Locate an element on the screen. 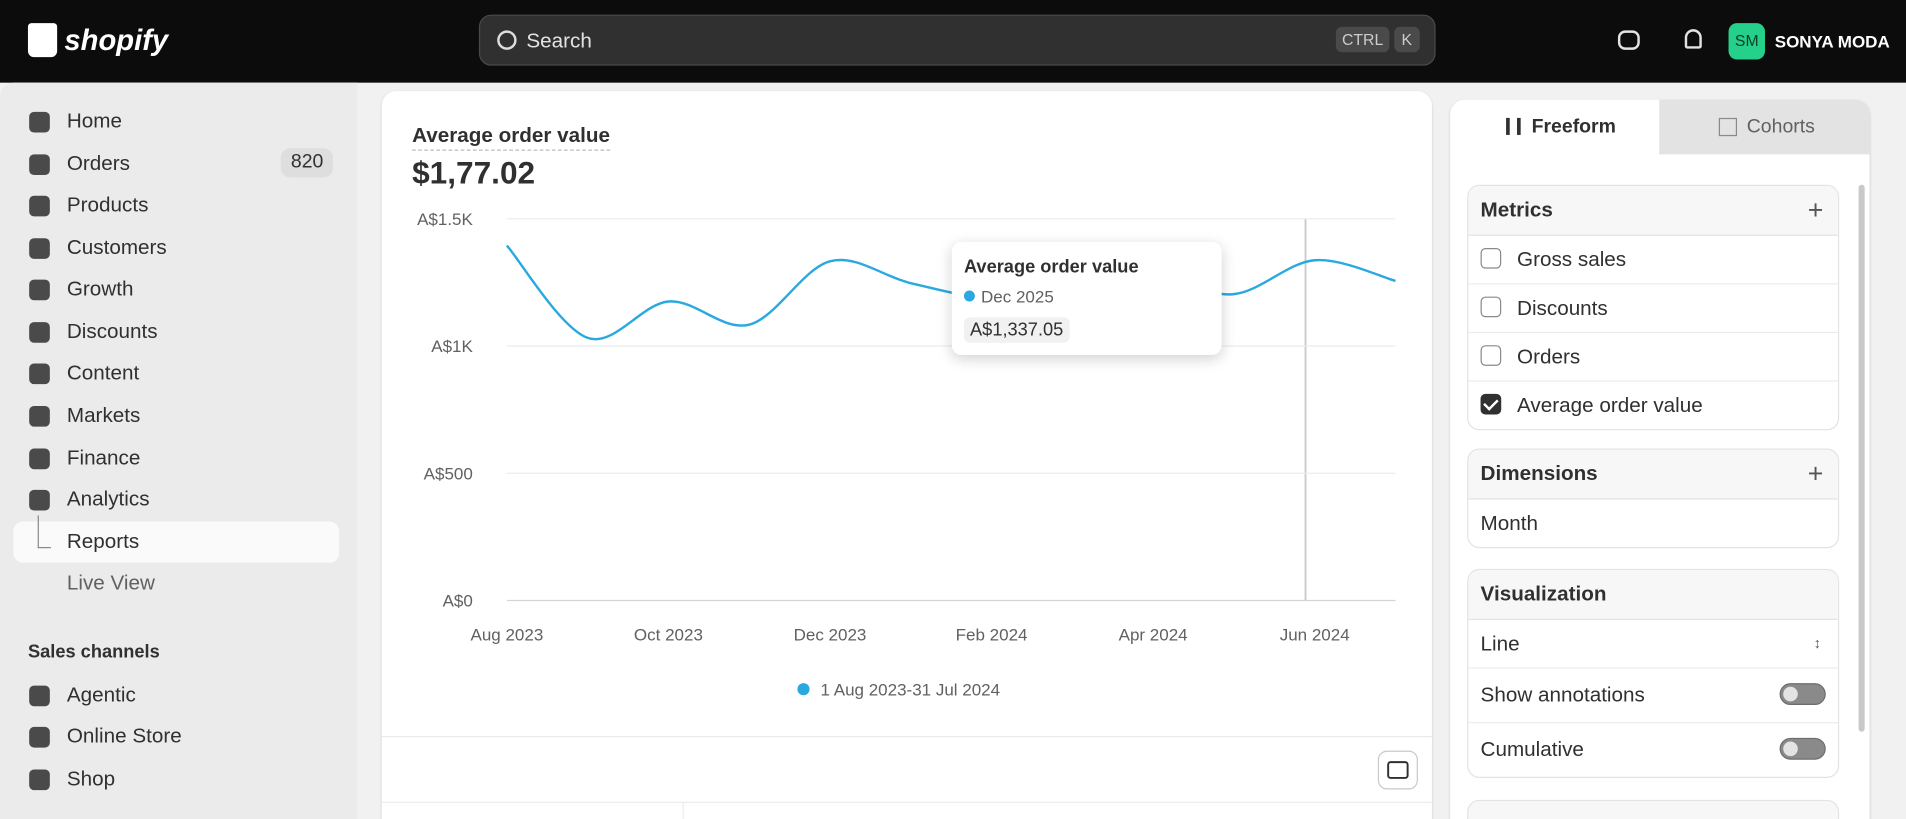 This screenshot has height=819, width=1906. toggle-row: Show annotations is located at coordinates (1653, 696).